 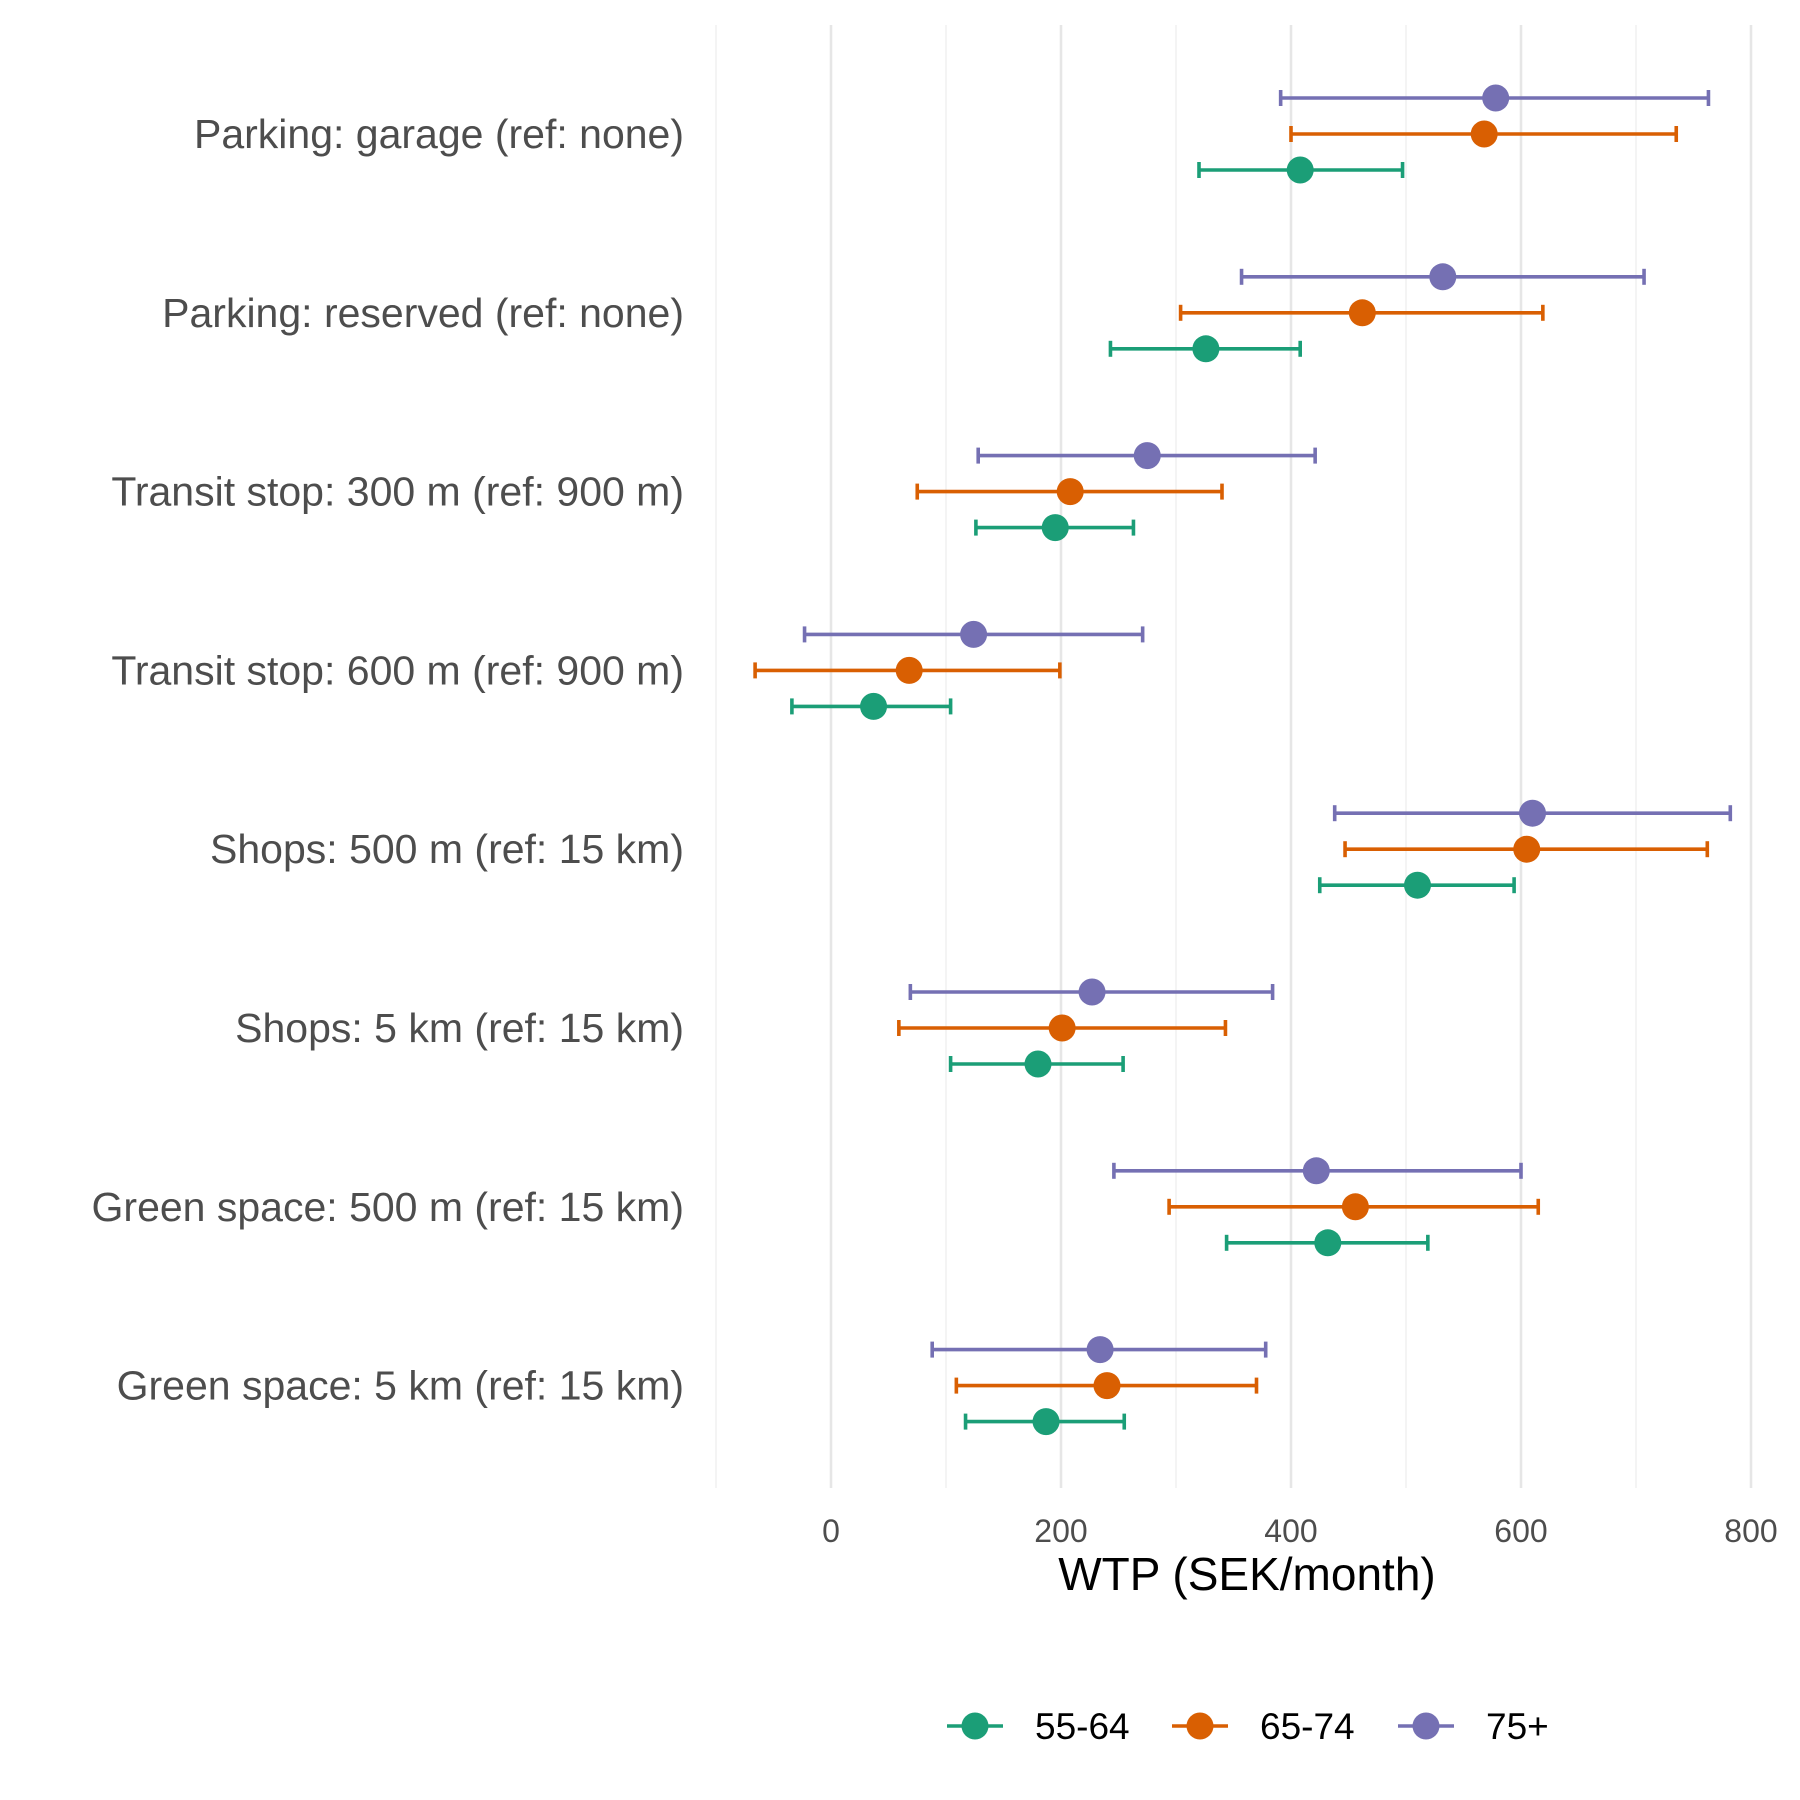 What do you see at coordinates (1290, 1531) in the screenshot?
I see `x-tick-label: 400` at bounding box center [1290, 1531].